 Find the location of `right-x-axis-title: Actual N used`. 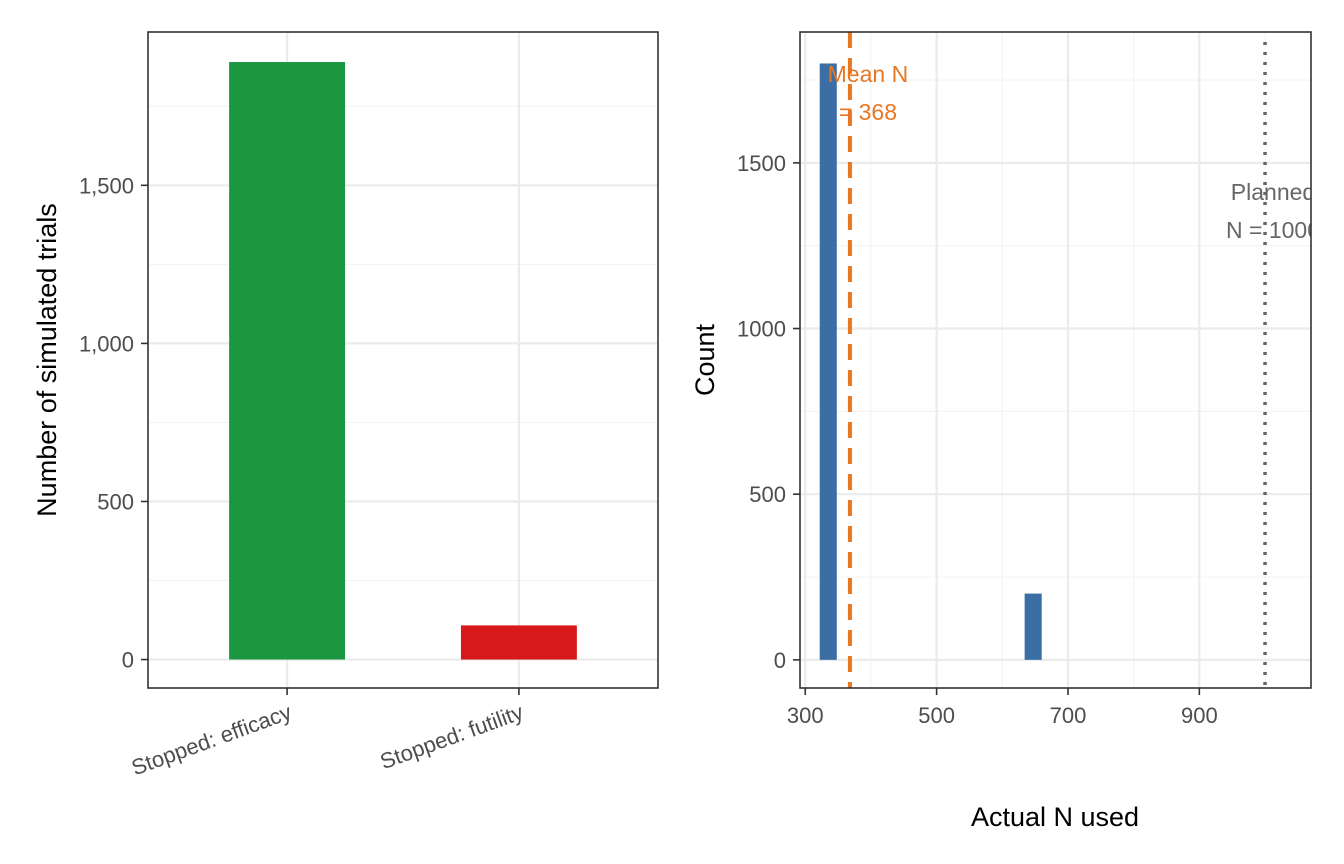

right-x-axis-title: Actual N used is located at coordinates (1055, 817).